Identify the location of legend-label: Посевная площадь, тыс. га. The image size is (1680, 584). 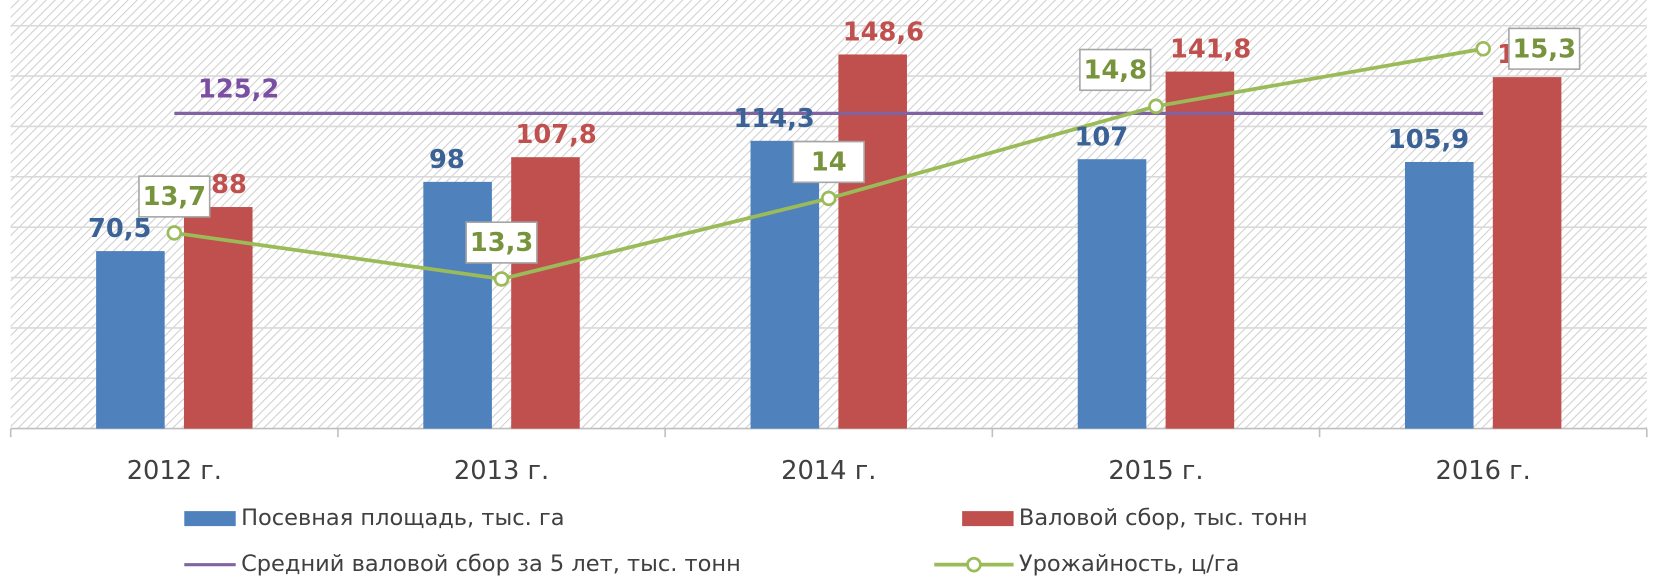
(402, 518).